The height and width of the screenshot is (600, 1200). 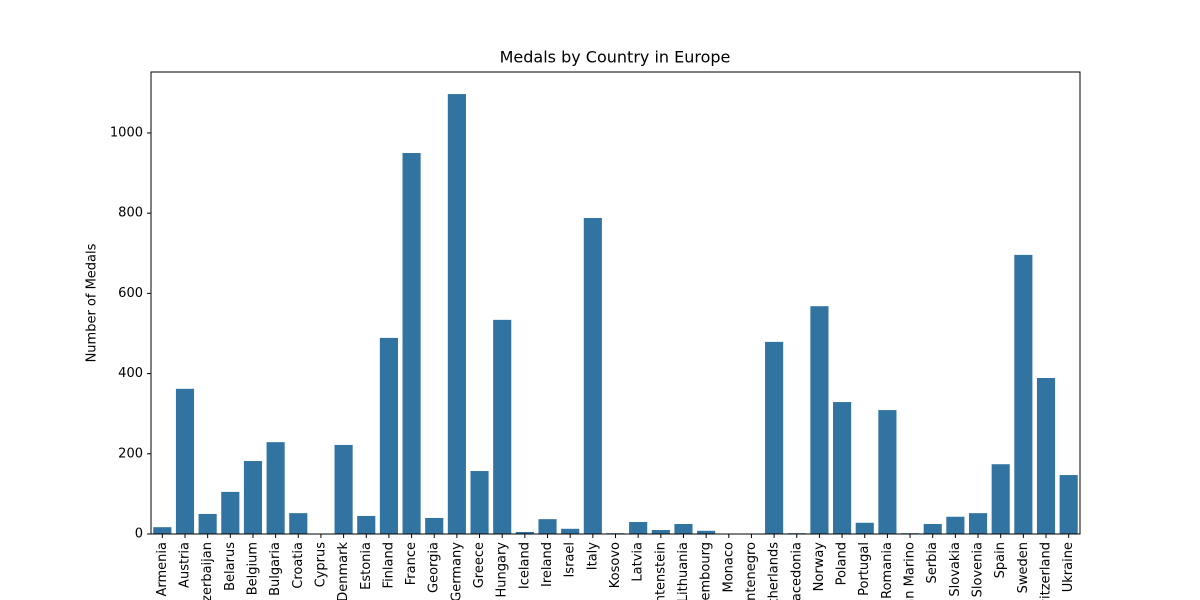 I want to click on x-tick-label: Germany, so click(x=456, y=571).